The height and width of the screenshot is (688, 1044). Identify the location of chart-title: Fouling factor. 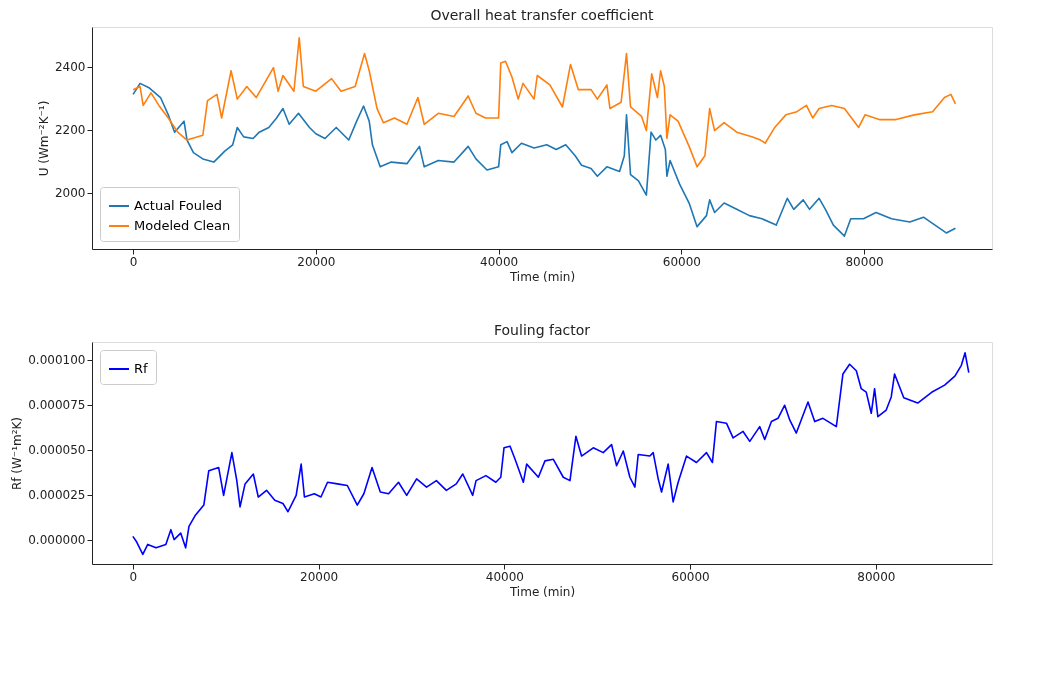
(542, 330).